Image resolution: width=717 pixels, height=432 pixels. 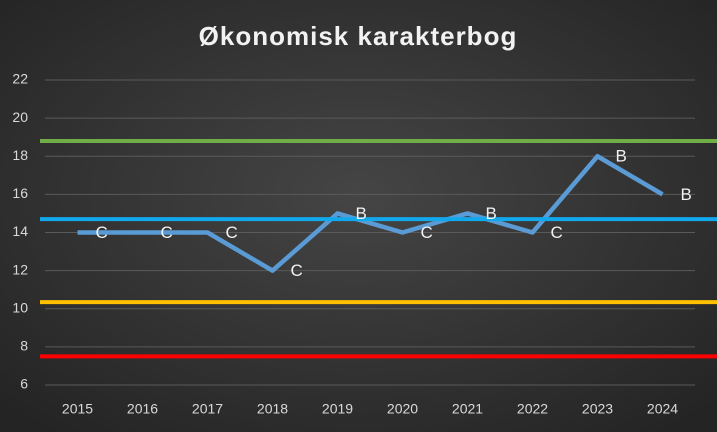 What do you see at coordinates (20, 307) in the screenshot?
I see `y-tick-label: 10` at bounding box center [20, 307].